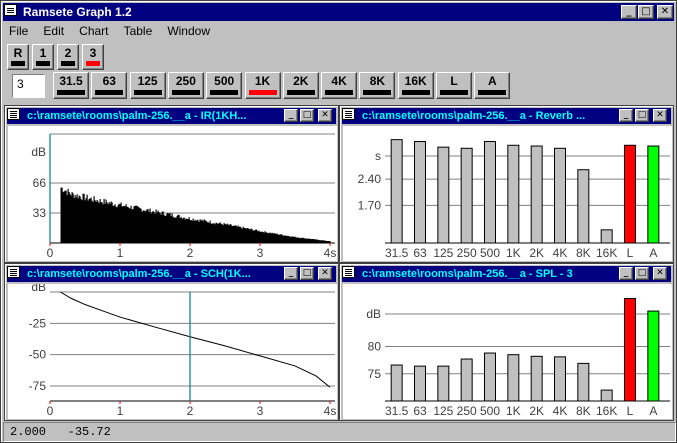 The height and width of the screenshot is (443, 677). I want to click on sch-maximize-button: □, so click(307, 273).